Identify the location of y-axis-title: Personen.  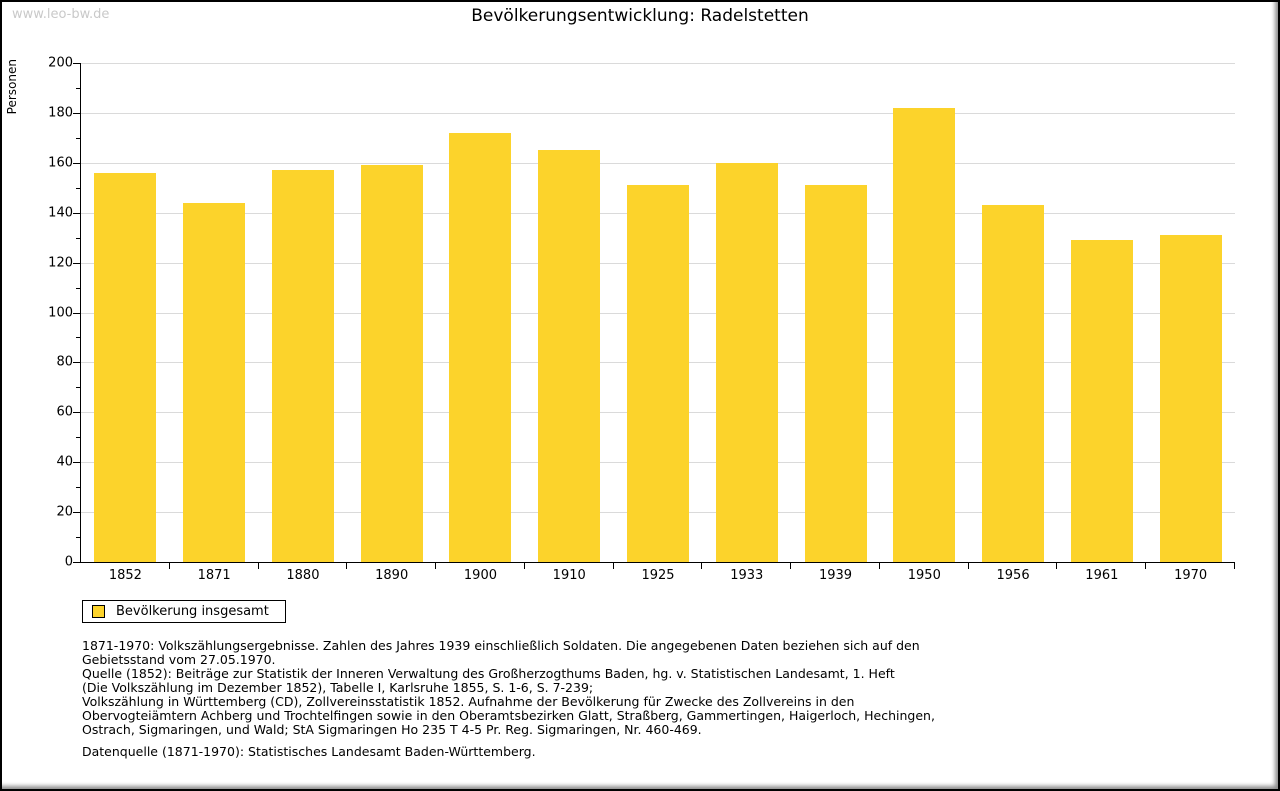
(12, 87).